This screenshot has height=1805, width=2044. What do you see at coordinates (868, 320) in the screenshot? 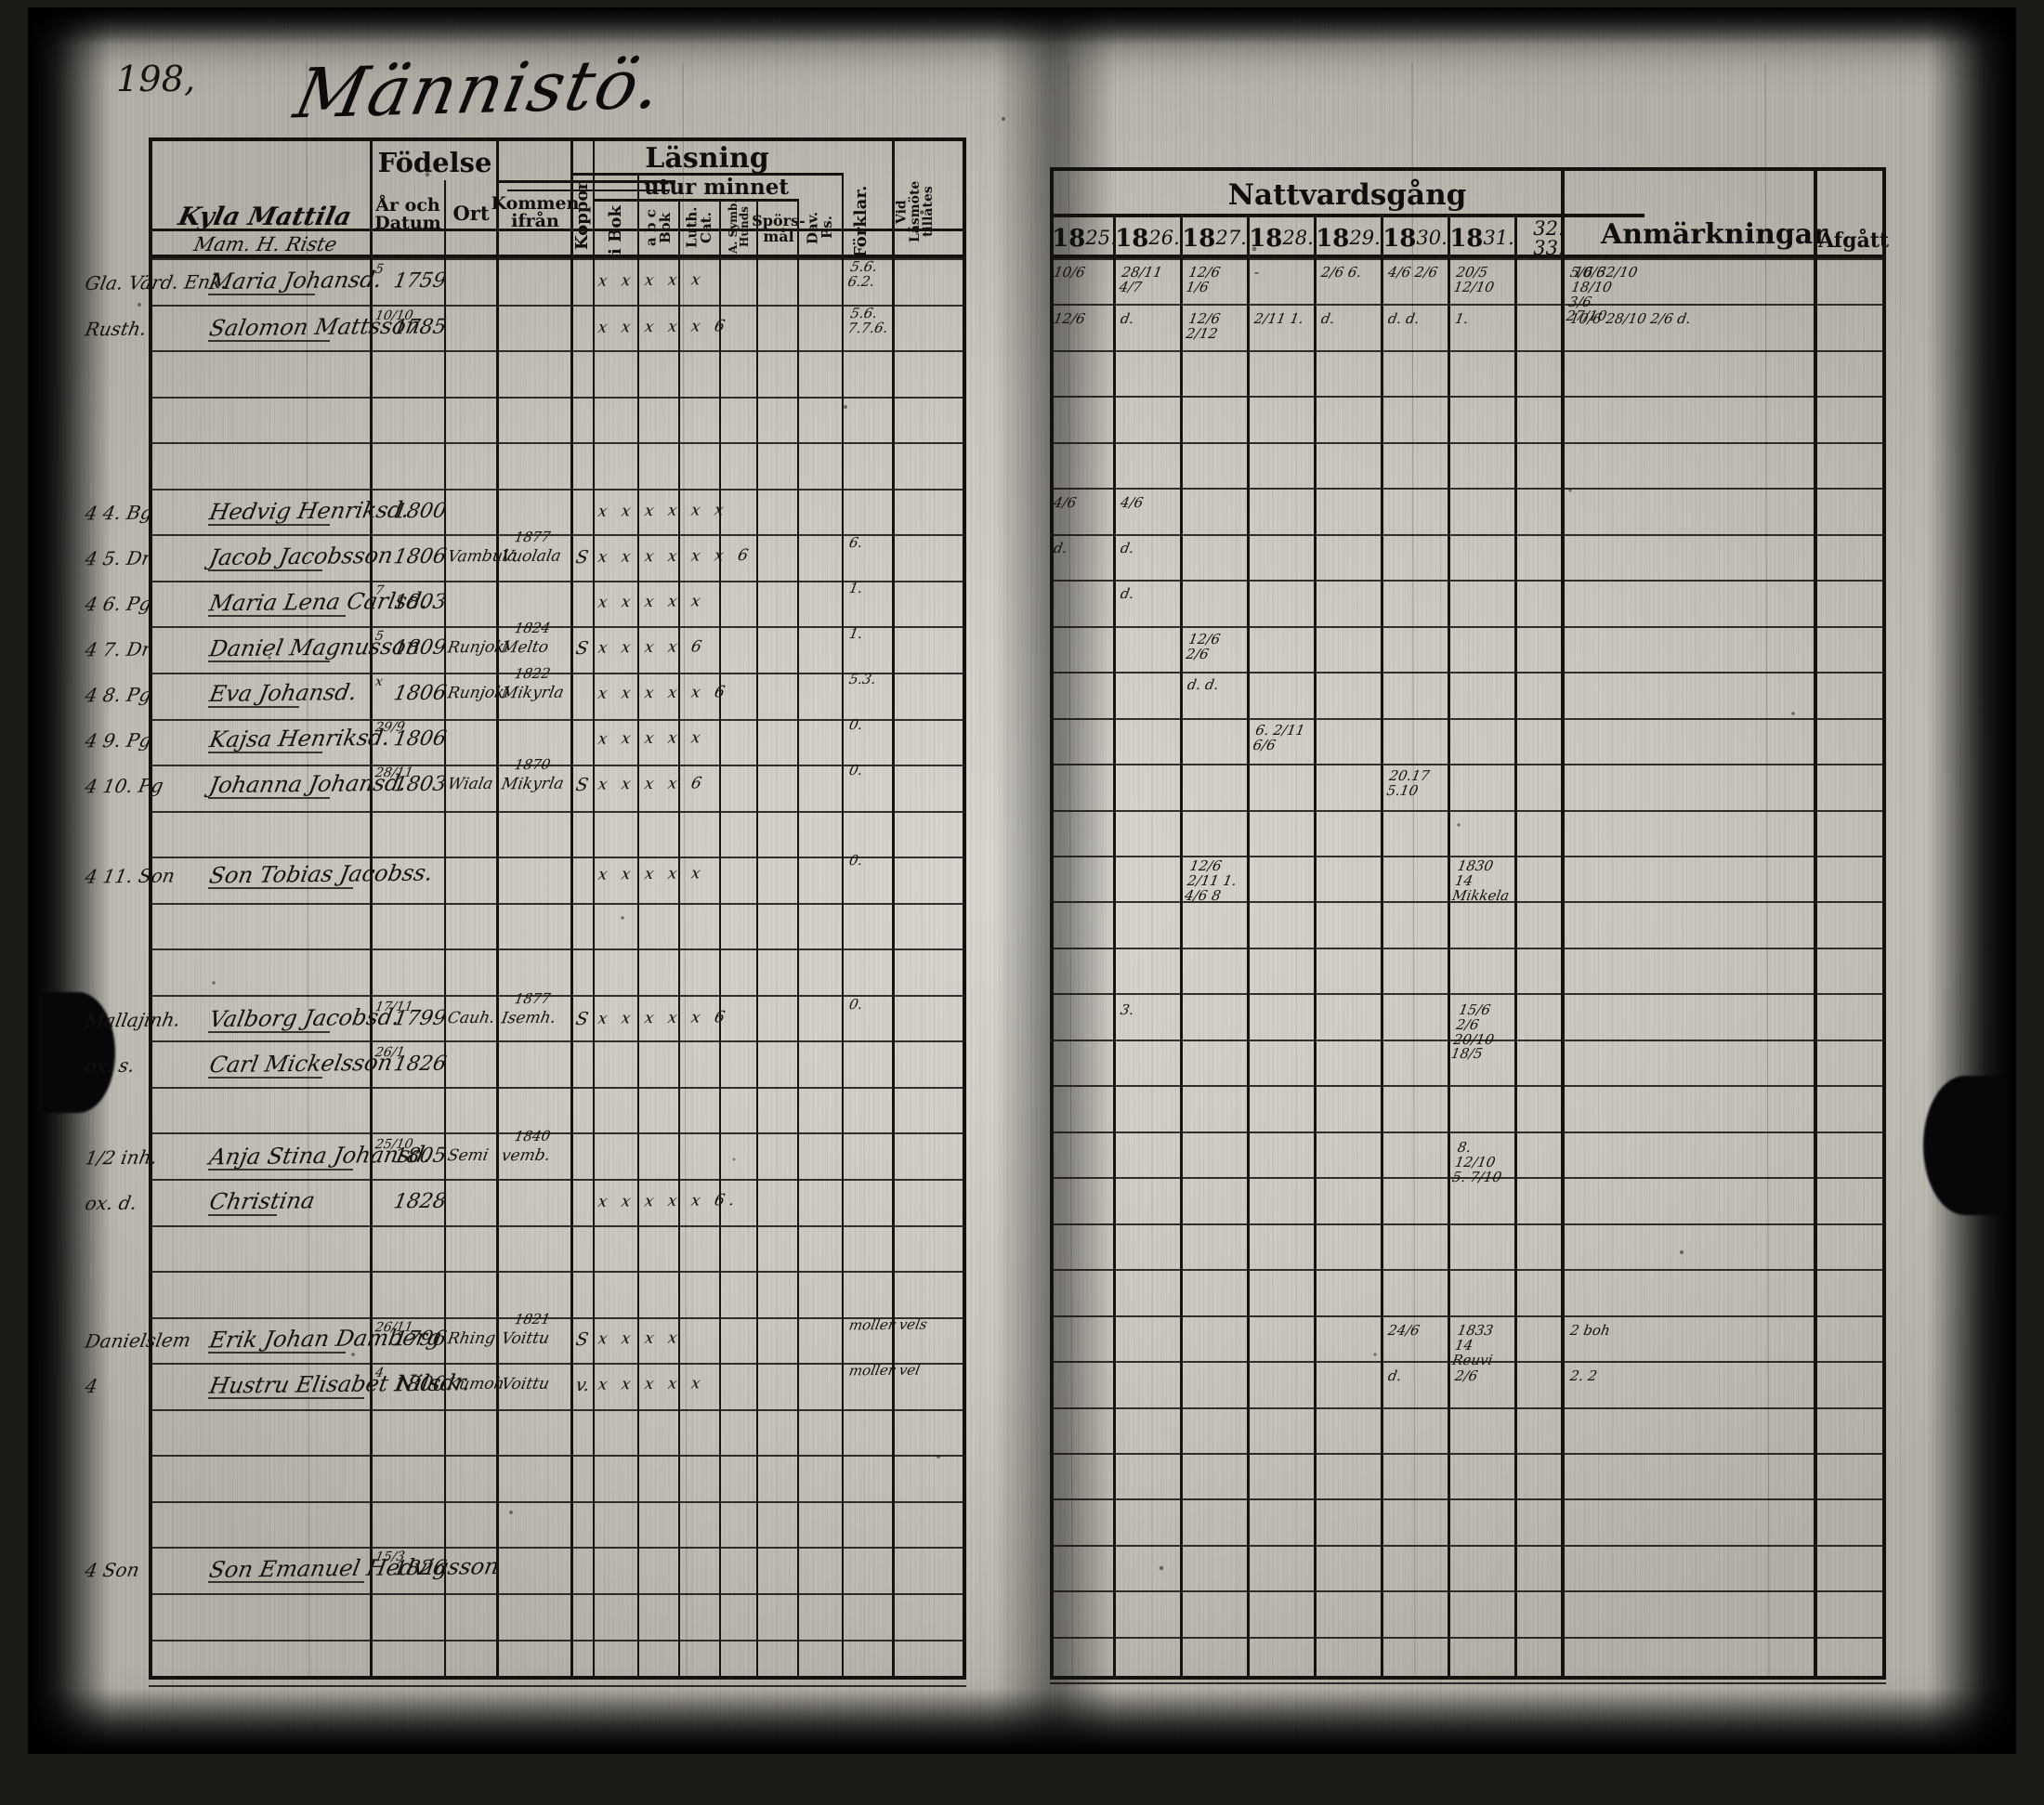
I see `forklar-value: 5.6. 7.7.6.` at bounding box center [868, 320].